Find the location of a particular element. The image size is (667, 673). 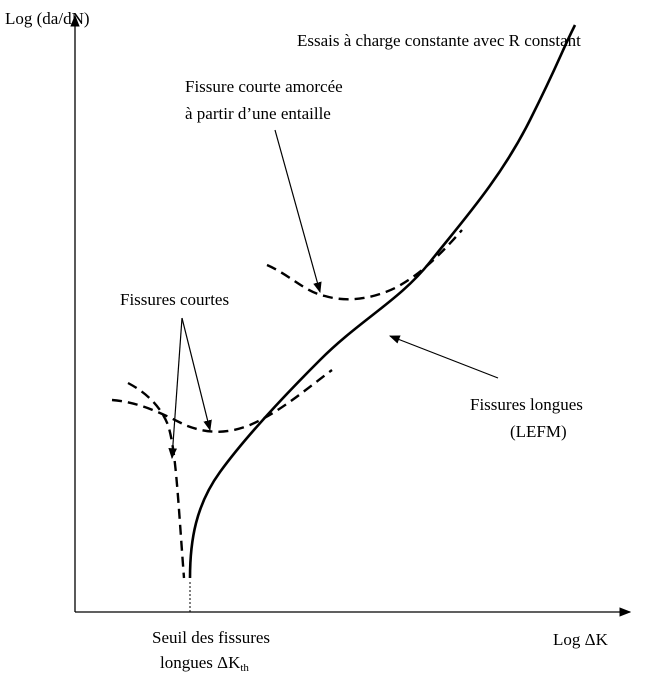

label-subscript: th is located at coordinates (244, 667).